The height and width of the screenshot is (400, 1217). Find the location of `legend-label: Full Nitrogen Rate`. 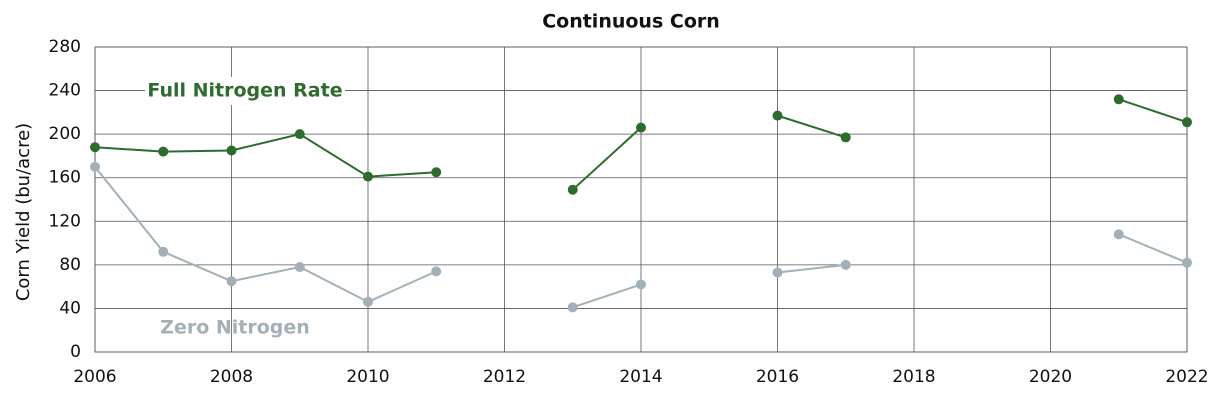

legend-label: Full Nitrogen Rate is located at coordinates (244, 91).